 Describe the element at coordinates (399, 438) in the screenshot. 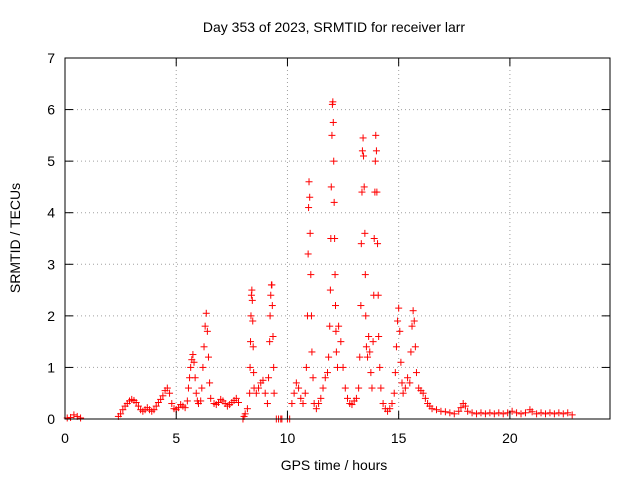

I see `x-tick-label: 15` at that location.